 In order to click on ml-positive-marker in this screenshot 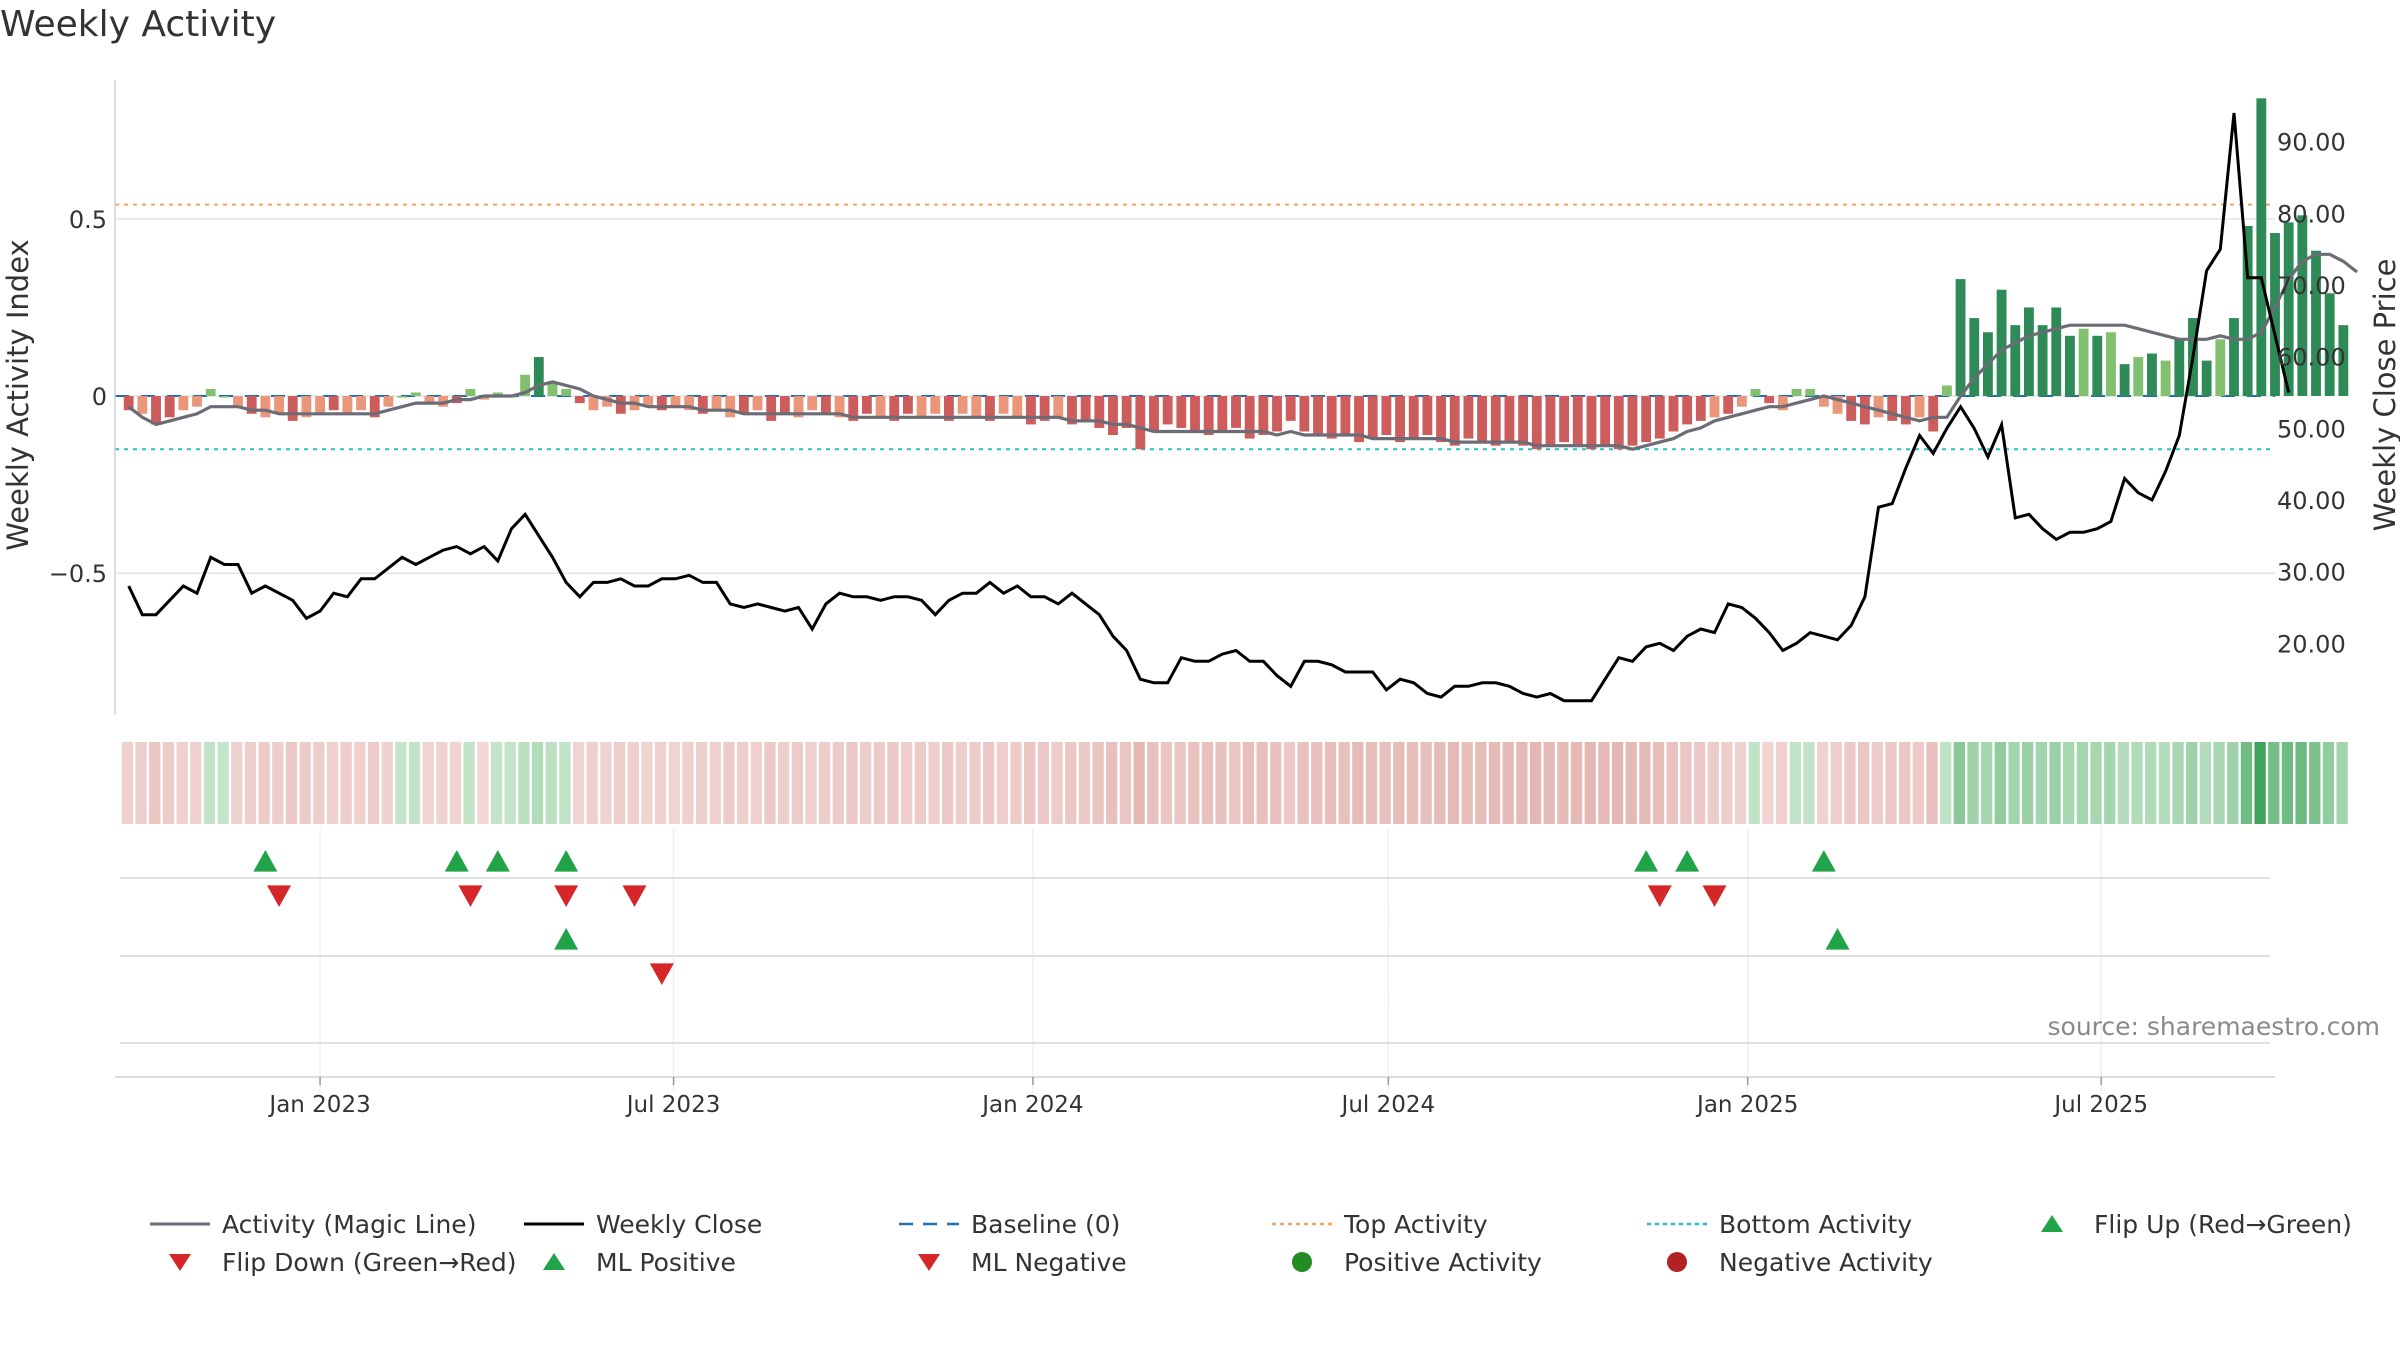, I will do `click(1837, 939)`.